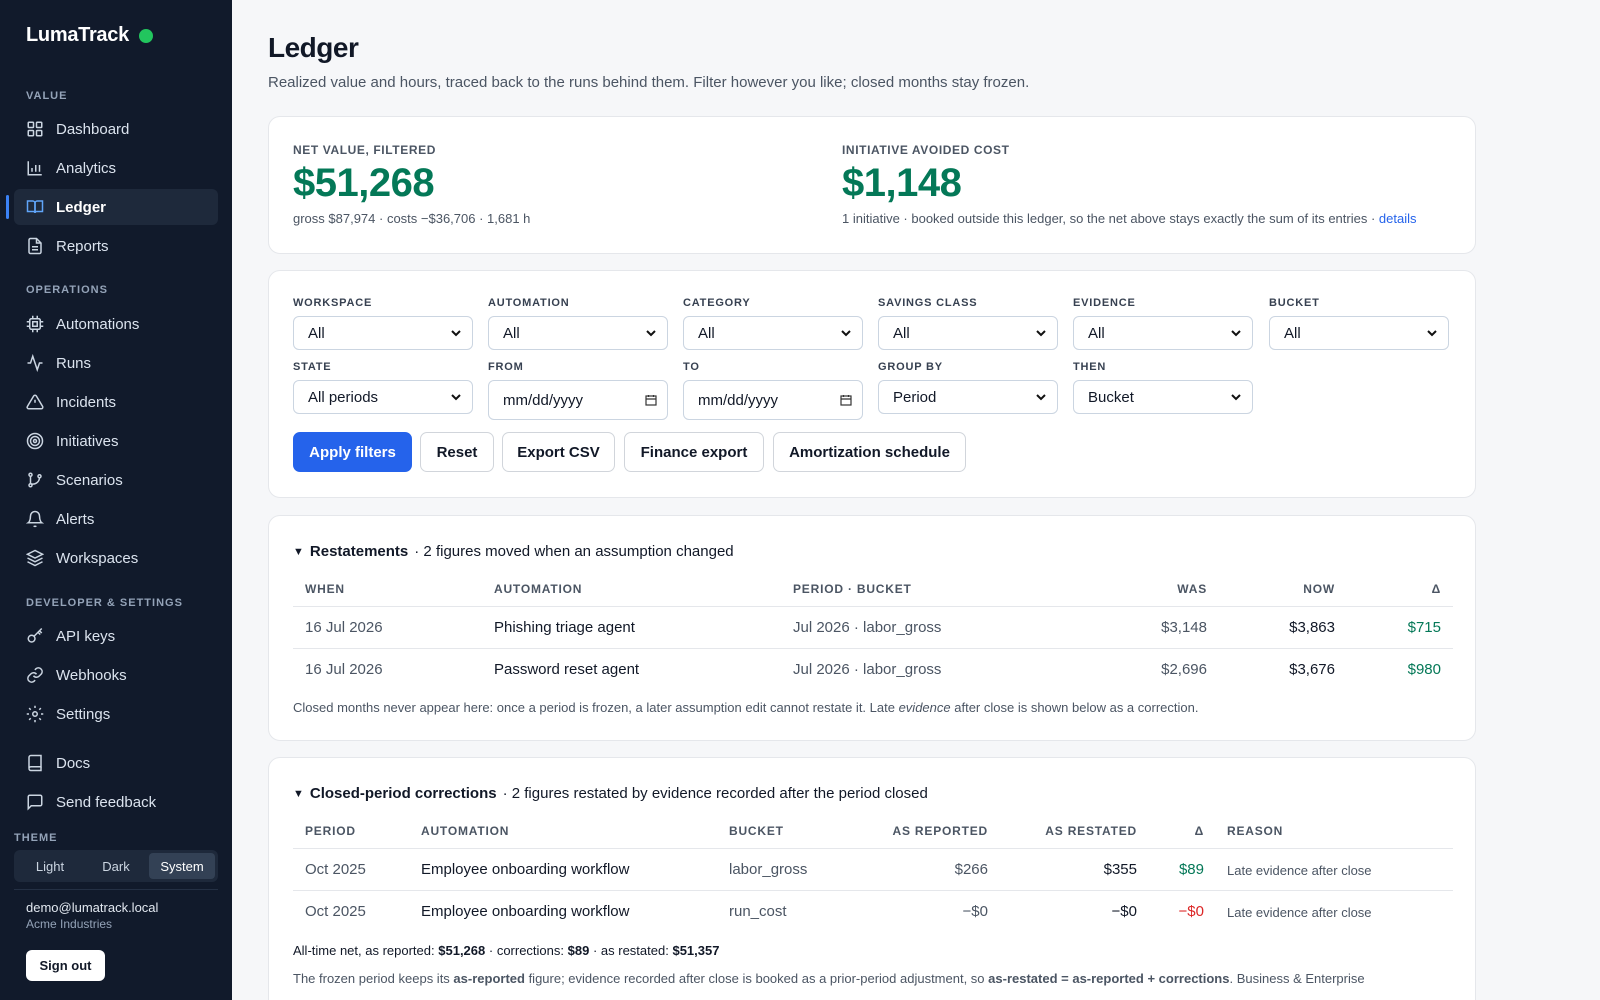 This screenshot has height=1000, width=1600. What do you see at coordinates (35, 714) in the screenshot?
I see `gear-icon` at bounding box center [35, 714].